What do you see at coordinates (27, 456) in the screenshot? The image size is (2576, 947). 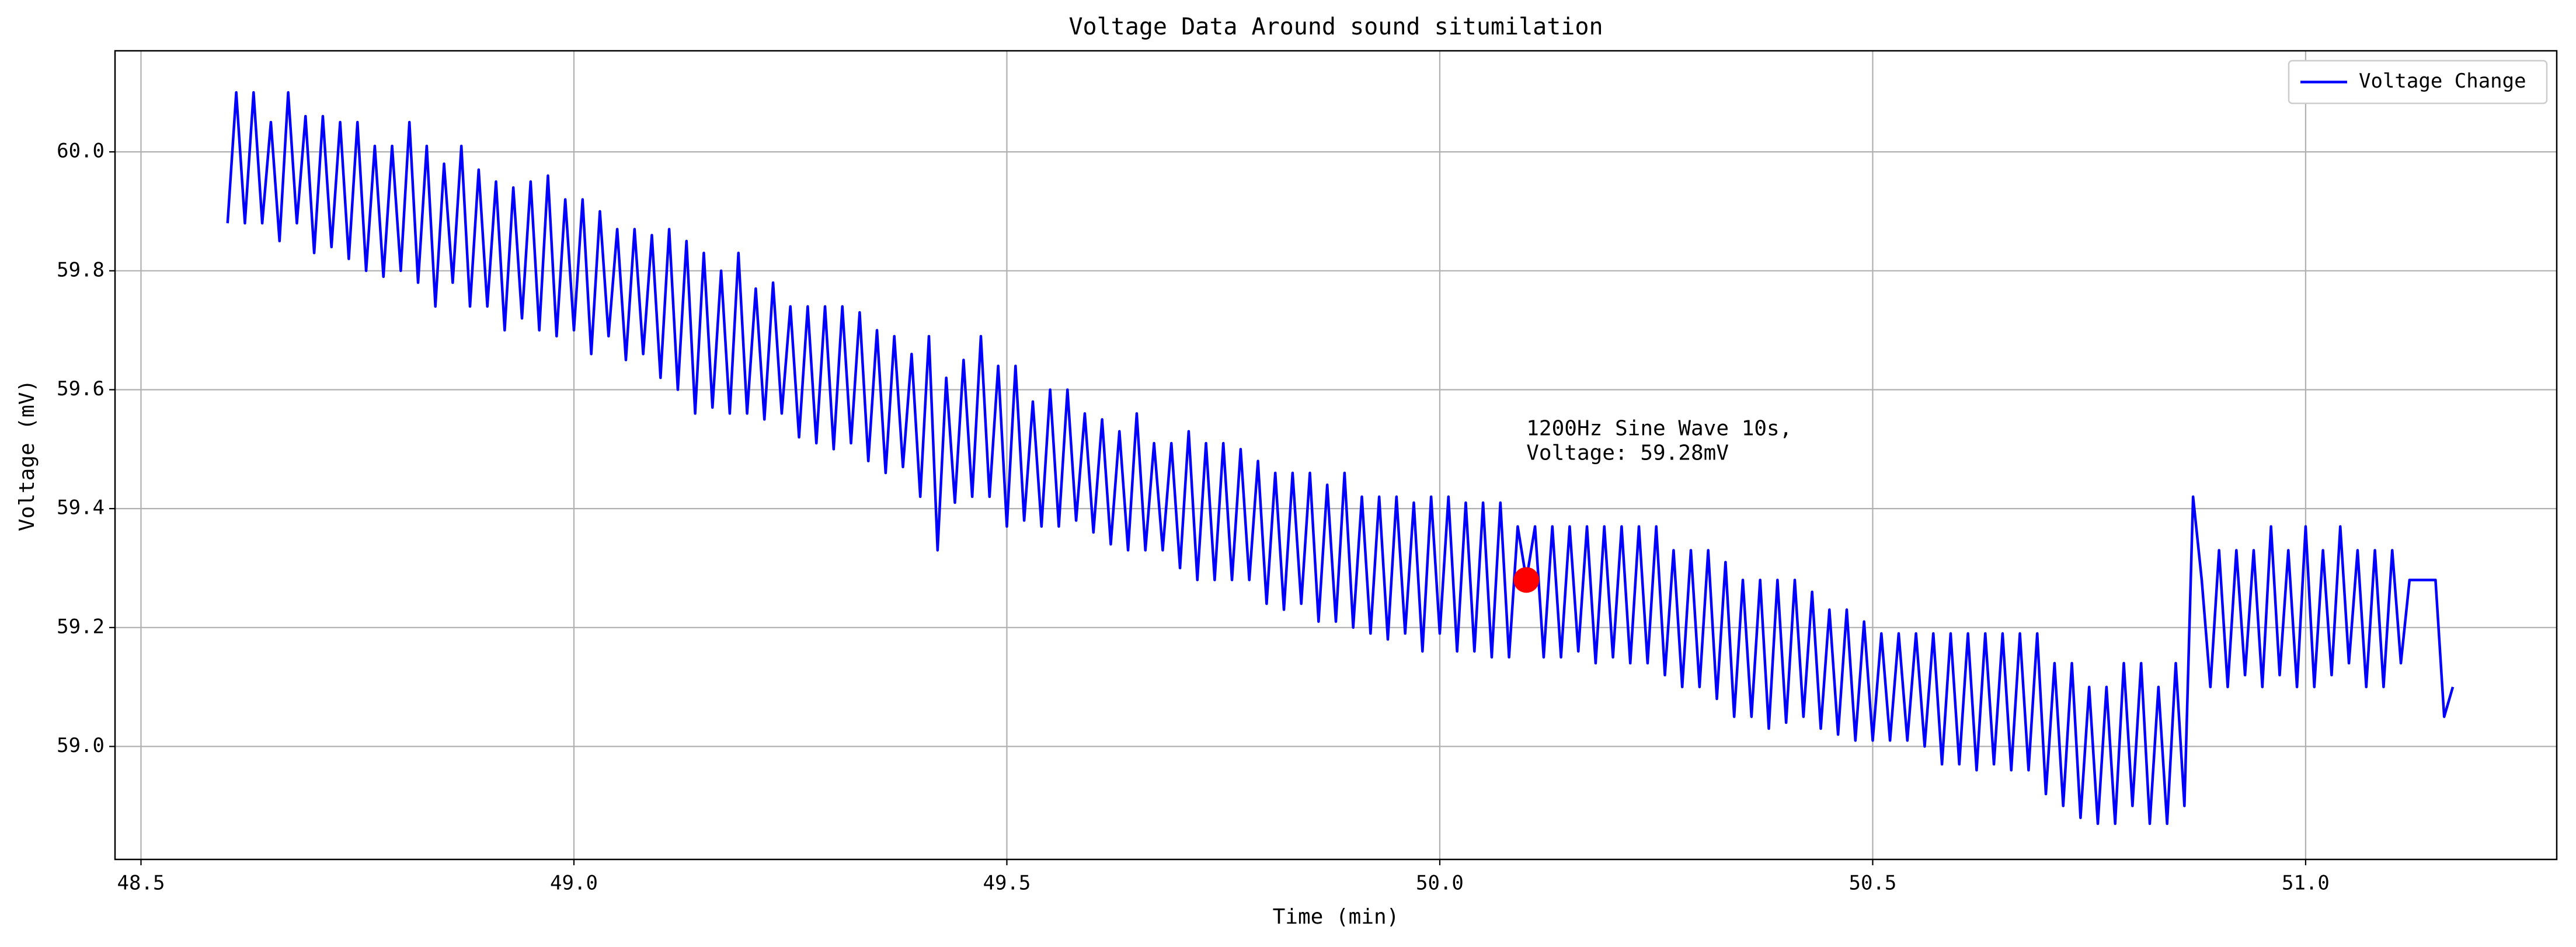 I see `y-axis-label: Voltage (mV)` at bounding box center [27, 456].